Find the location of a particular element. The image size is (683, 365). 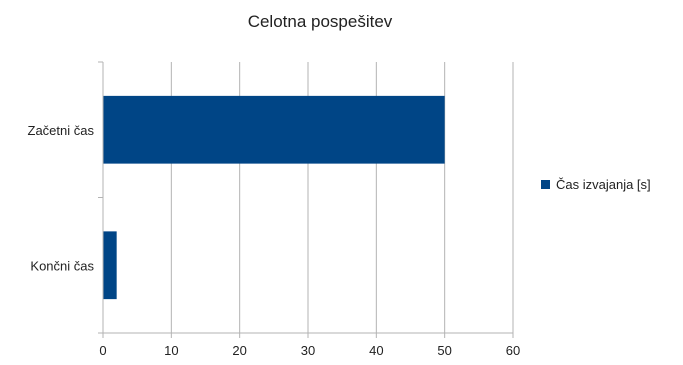

chart-title: Celotna pospešitev is located at coordinates (320, 21).